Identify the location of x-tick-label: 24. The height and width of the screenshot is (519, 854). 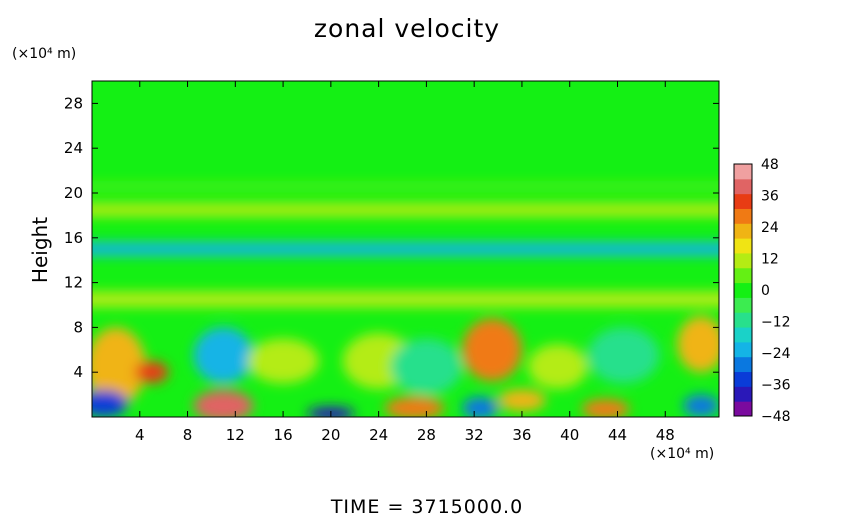
(378, 435).